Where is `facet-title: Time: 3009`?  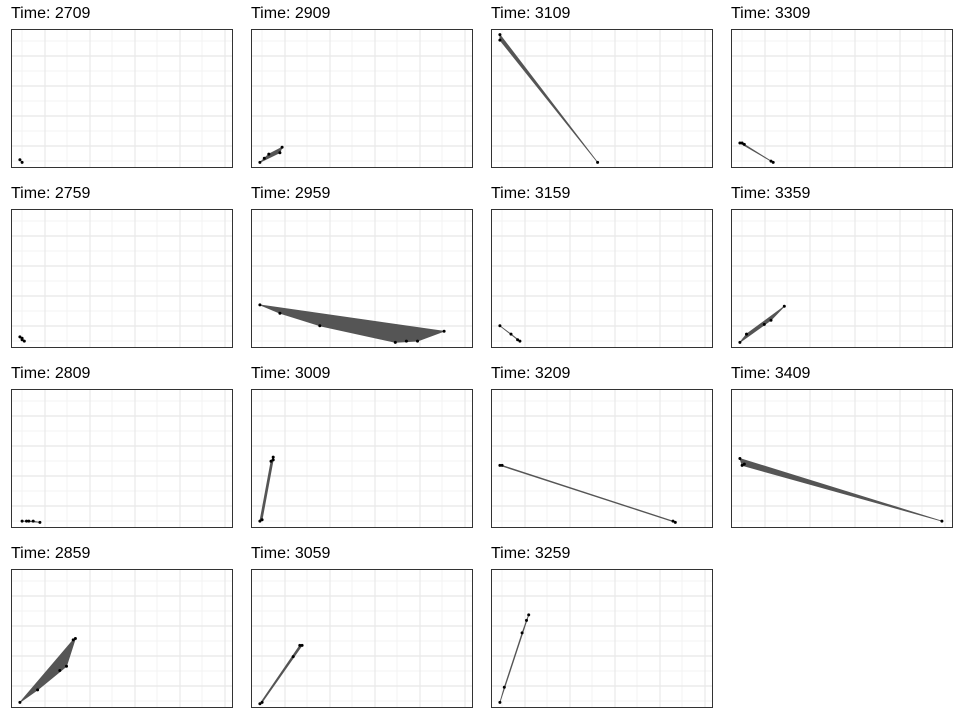
facet-title: Time: 3009 is located at coordinates (291, 373).